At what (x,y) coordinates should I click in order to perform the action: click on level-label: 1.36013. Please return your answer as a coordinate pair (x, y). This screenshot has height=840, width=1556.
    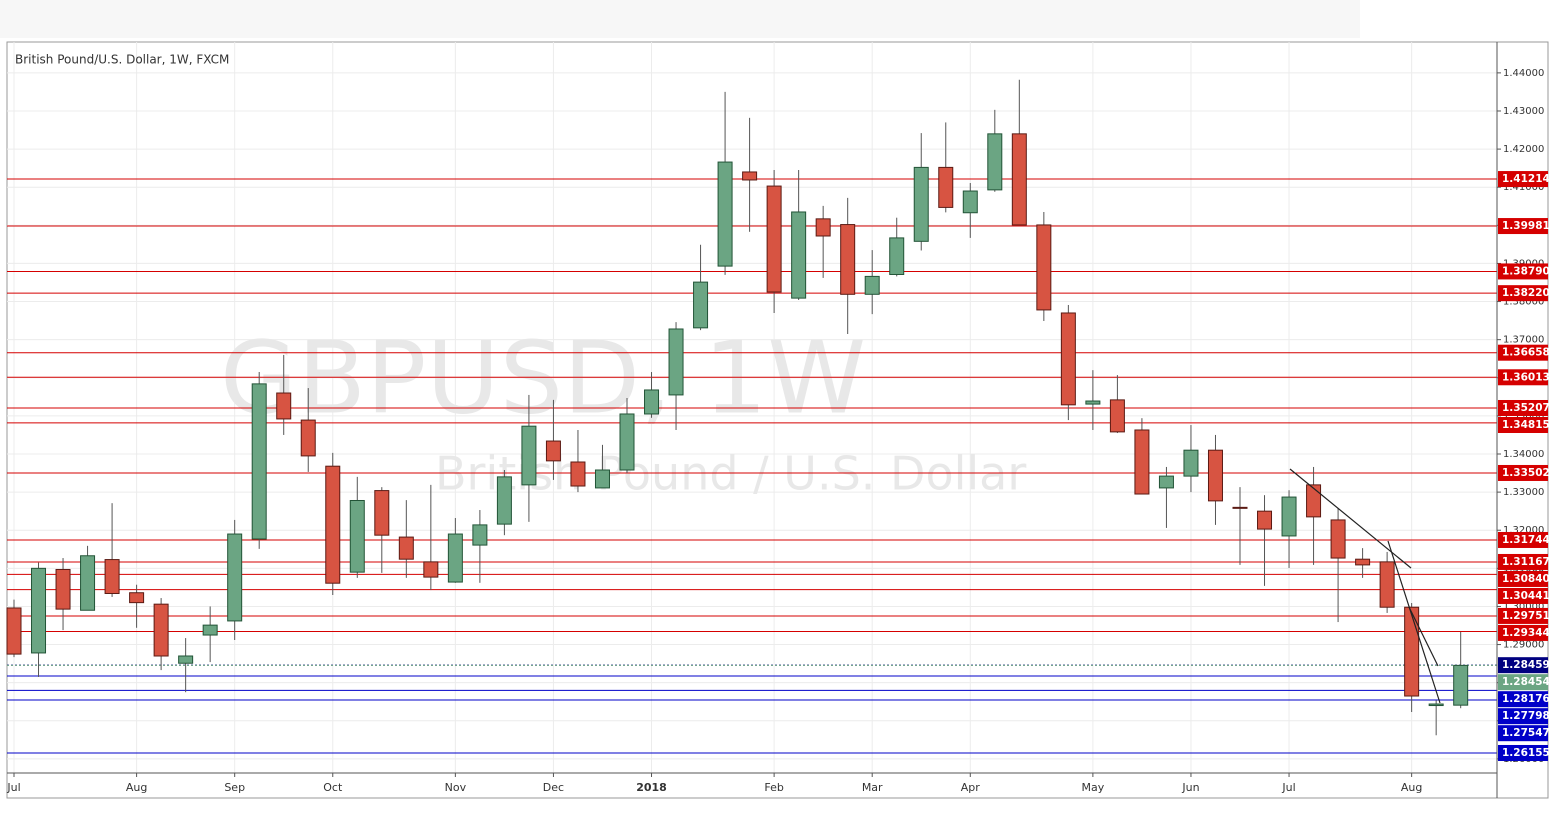
    Looking at the image, I should click on (1526, 377).